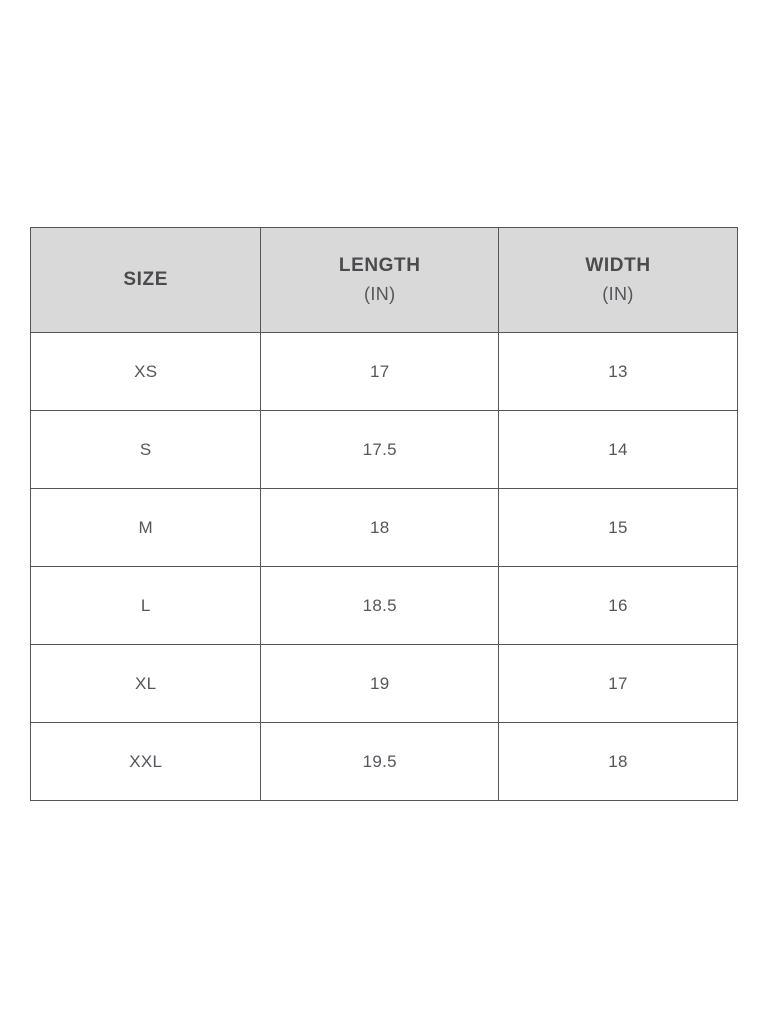 The width and height of the screenshot is (768, 1024). I want to click on cell-size: XS, so click(145, 371).